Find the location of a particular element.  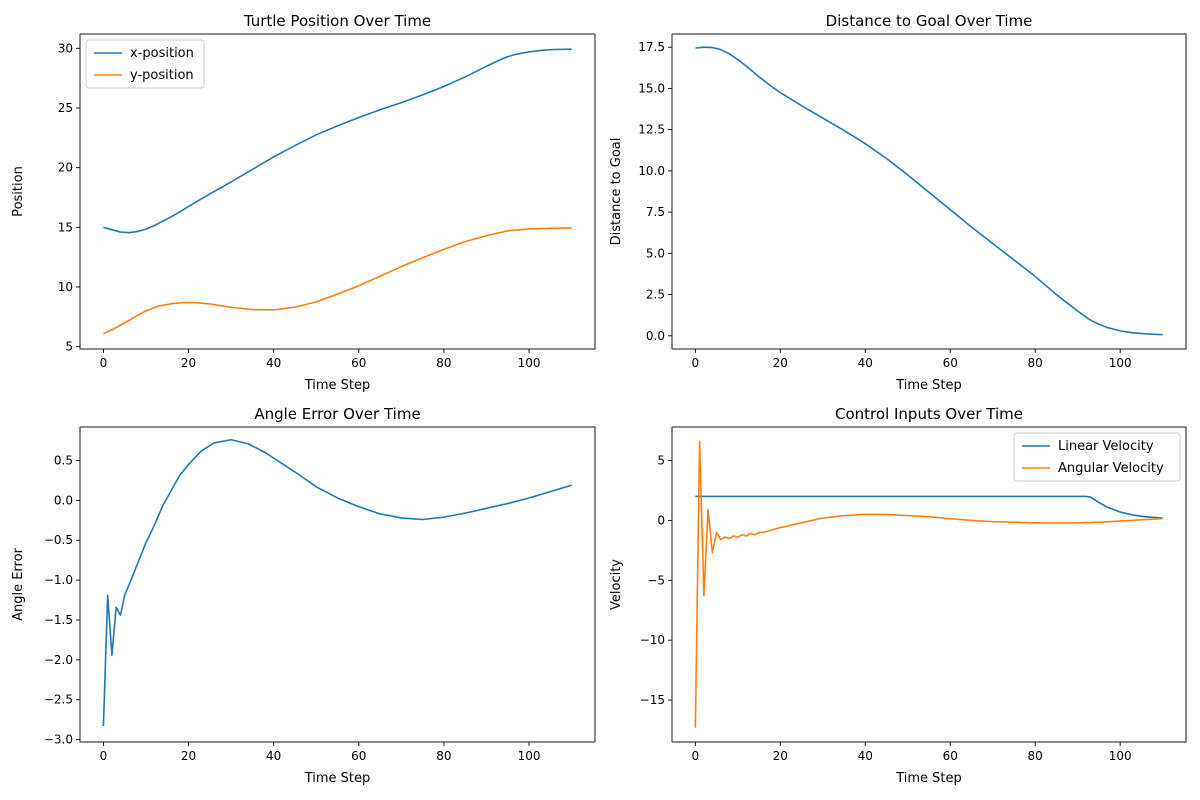

legend-label: Angular Velocity is located at coordinates (1111, 468).